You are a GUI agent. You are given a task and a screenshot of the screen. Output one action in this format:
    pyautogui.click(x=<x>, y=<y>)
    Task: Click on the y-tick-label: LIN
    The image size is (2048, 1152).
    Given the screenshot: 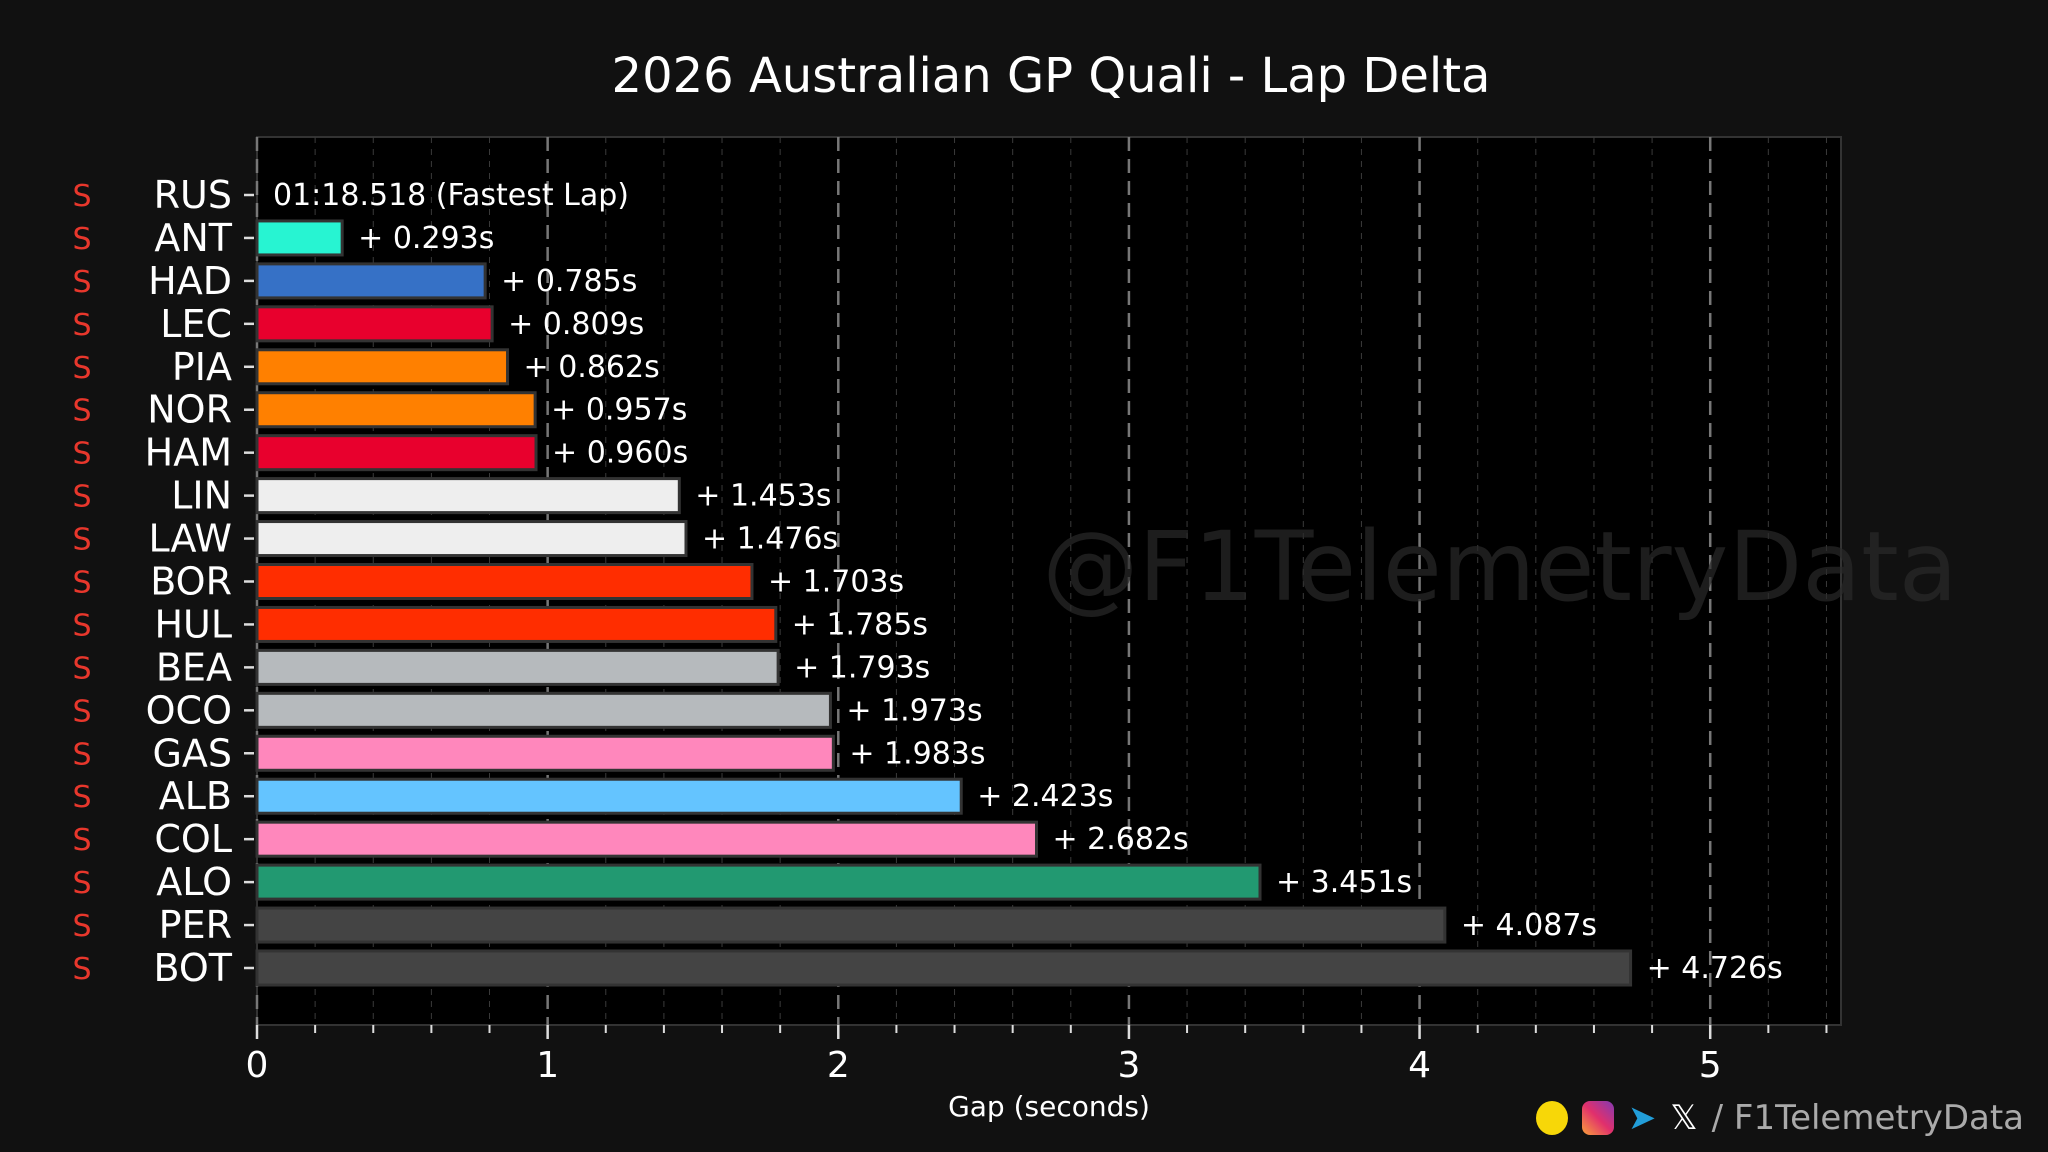 What is the action you would take?
    pyautogui.click(x=201, y=496)
    